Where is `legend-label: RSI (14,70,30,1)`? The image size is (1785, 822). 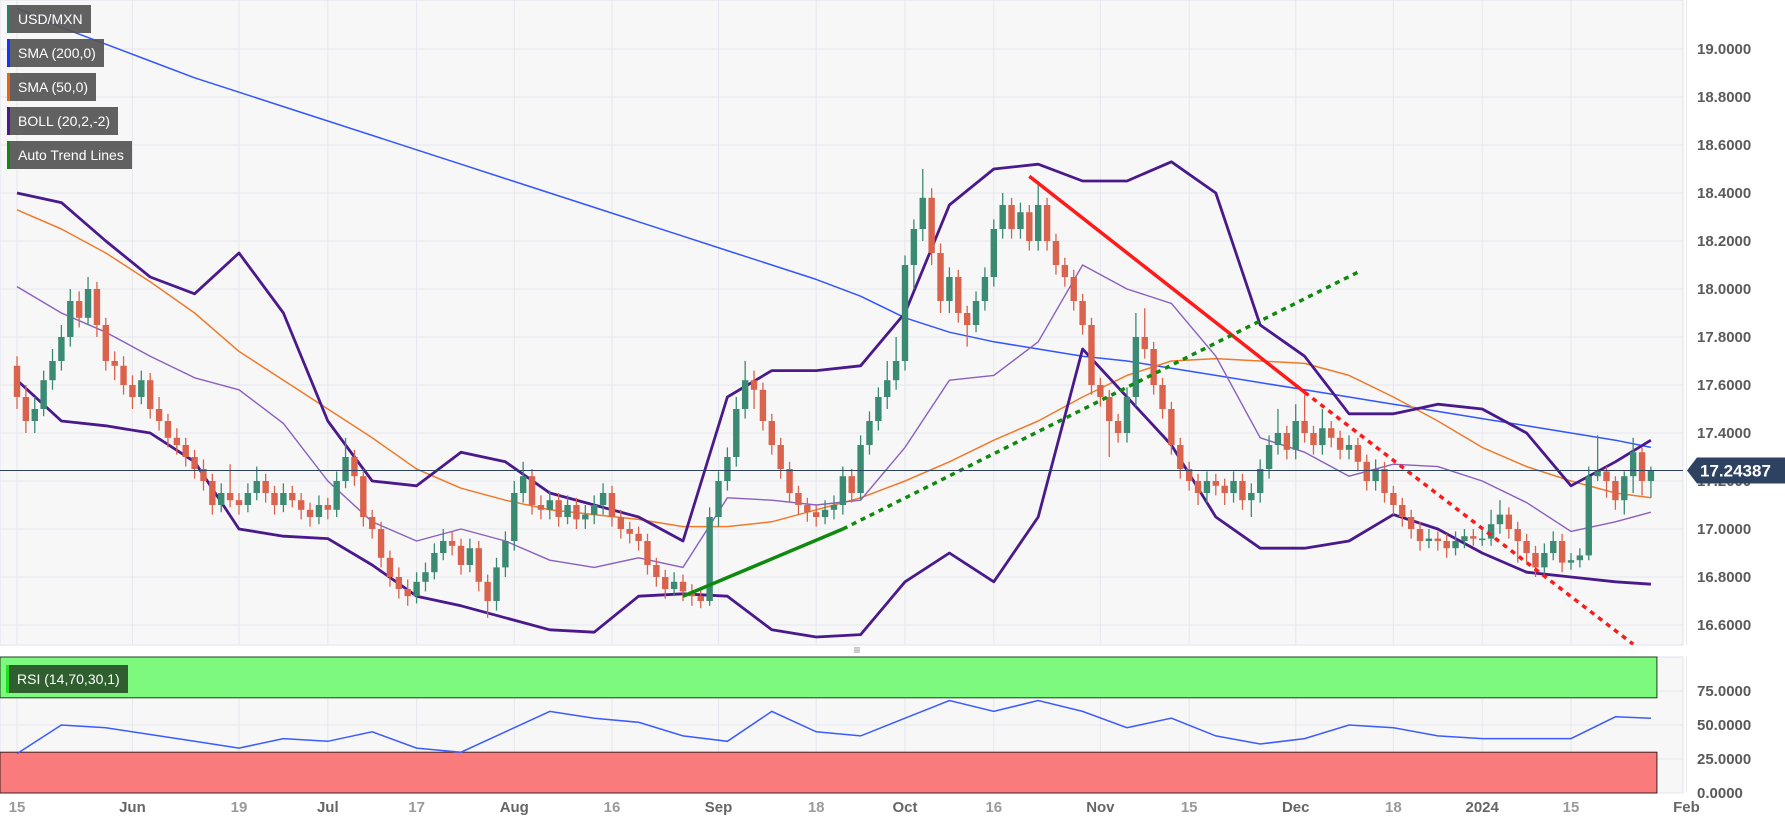
legend-label: RSI (14,70,30,1) is located at coordinates (68, 679).